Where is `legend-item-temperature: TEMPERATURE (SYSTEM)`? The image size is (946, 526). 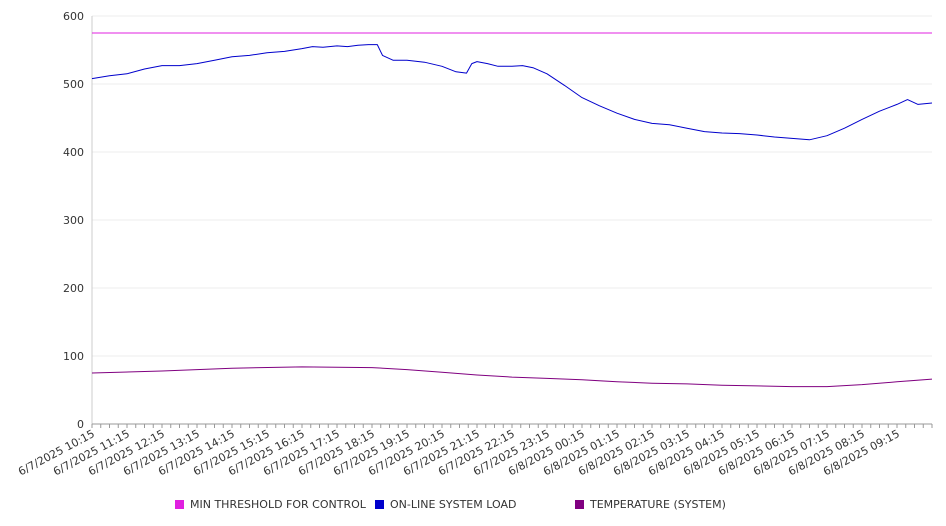
legend-item-temperature: TEMPERATURE (SYSTEM) is located at coordinates (650, 504).